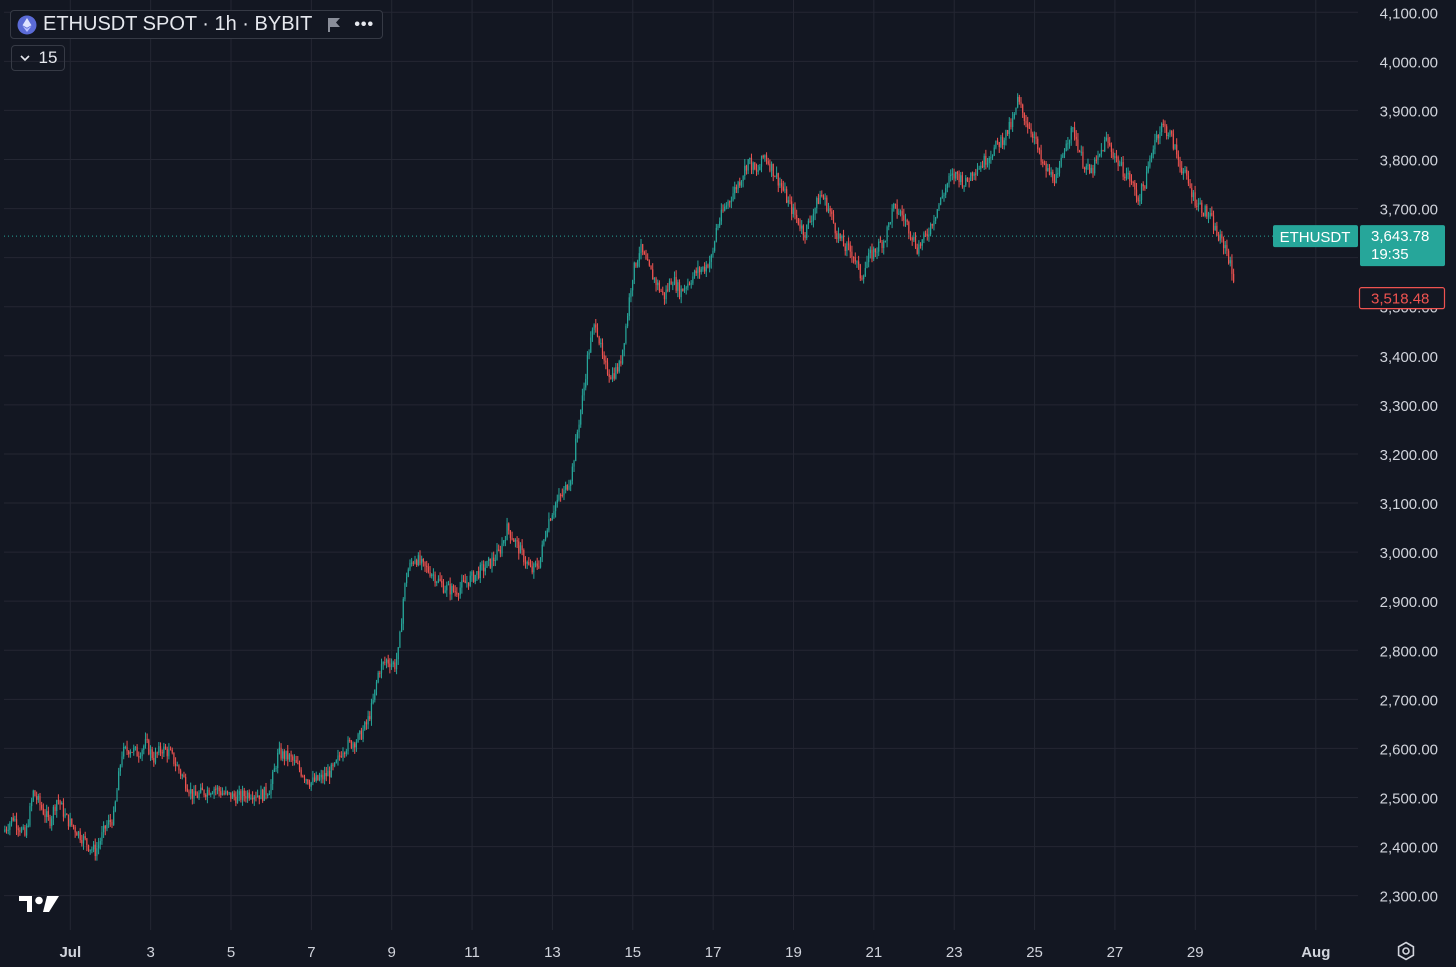 The width and height of the screenshot is (1456, 967). I want to click on ethereum-coin-icon, so click(27, 24).